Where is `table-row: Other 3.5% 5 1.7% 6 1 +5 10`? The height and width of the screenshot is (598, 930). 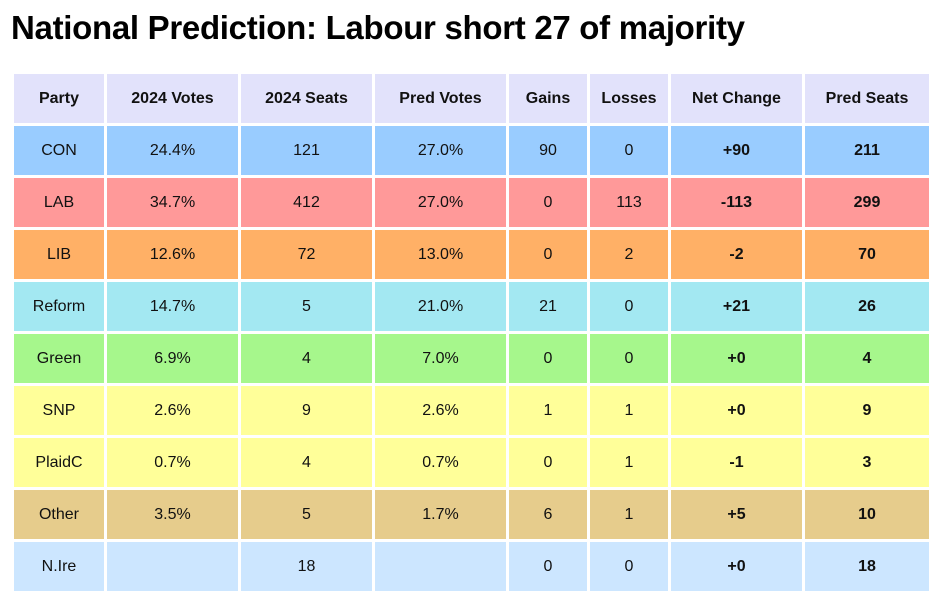 table-row: Other 3.5% 5 1.7% 6 1 +5 10 is located at coordinates (471, 514).